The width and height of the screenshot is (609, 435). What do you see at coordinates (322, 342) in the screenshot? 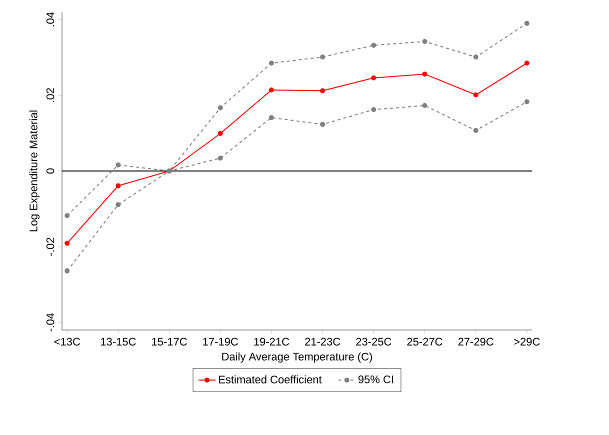
I see `x-tick-label: 21-23C` at bounding box center [322, 342].